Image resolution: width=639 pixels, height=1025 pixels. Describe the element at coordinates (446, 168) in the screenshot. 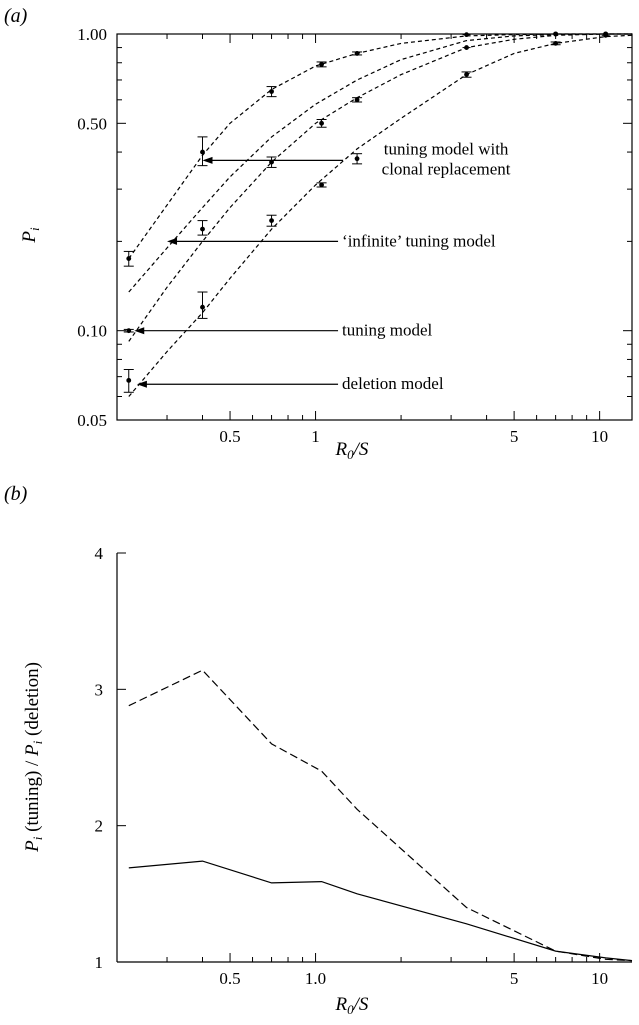

I see `annotation-label: clonal replacement` at that location.